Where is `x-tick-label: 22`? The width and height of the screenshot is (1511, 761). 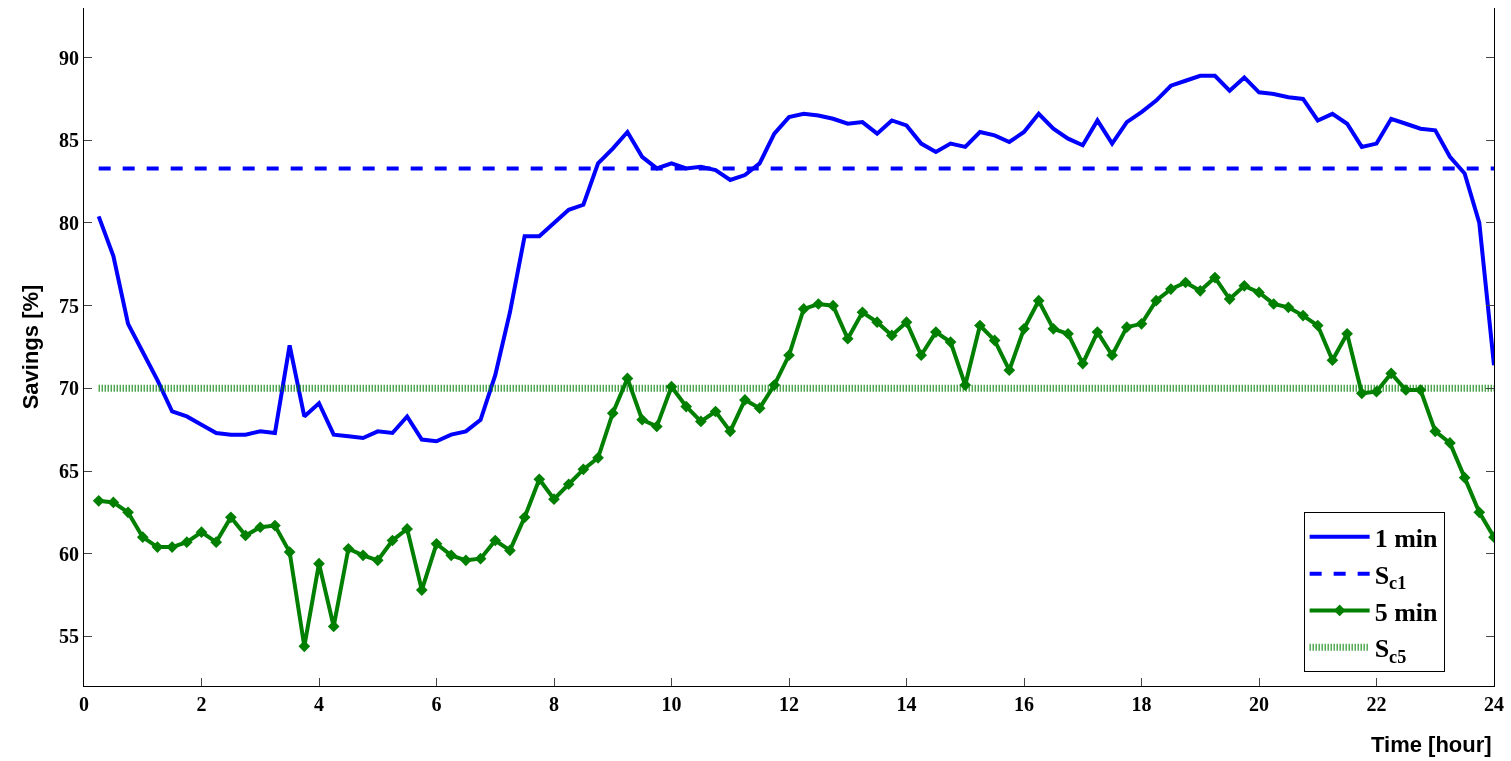
x-tick-label: 22 is located at coordinates (1376, 704).